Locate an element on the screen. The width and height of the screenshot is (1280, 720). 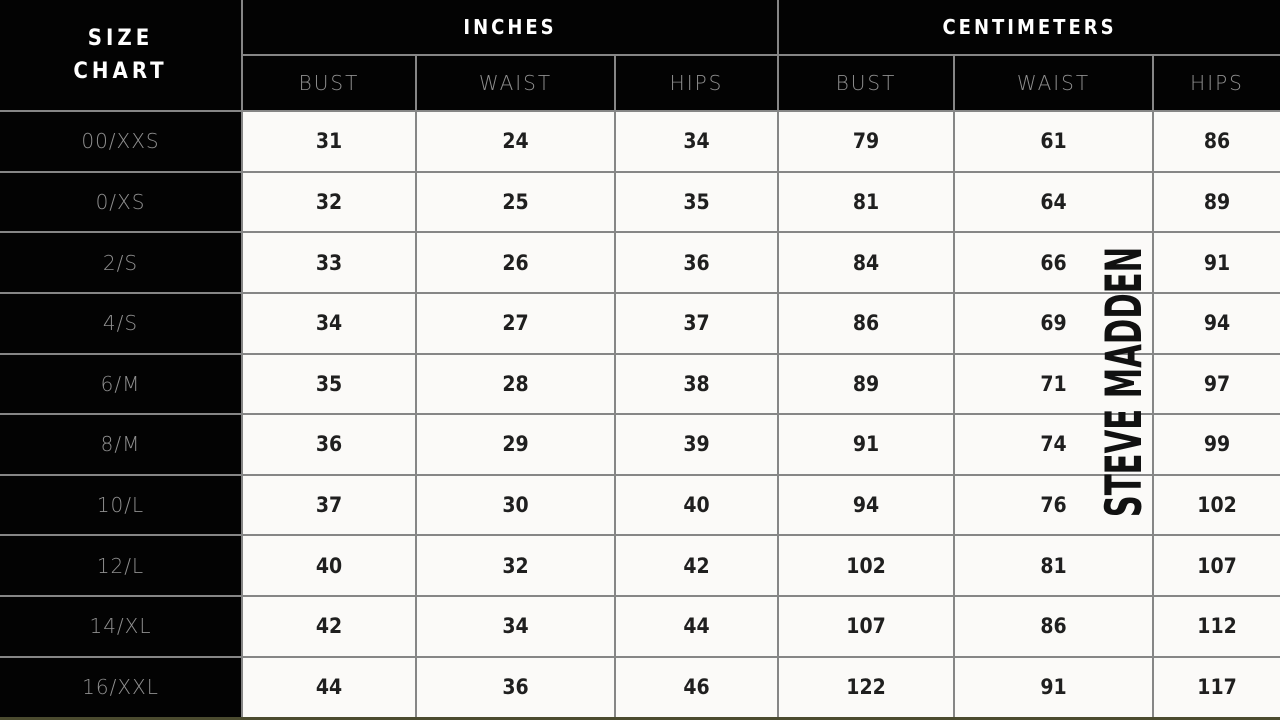
value-cell: 97 is located at coordinates (1216, 384).